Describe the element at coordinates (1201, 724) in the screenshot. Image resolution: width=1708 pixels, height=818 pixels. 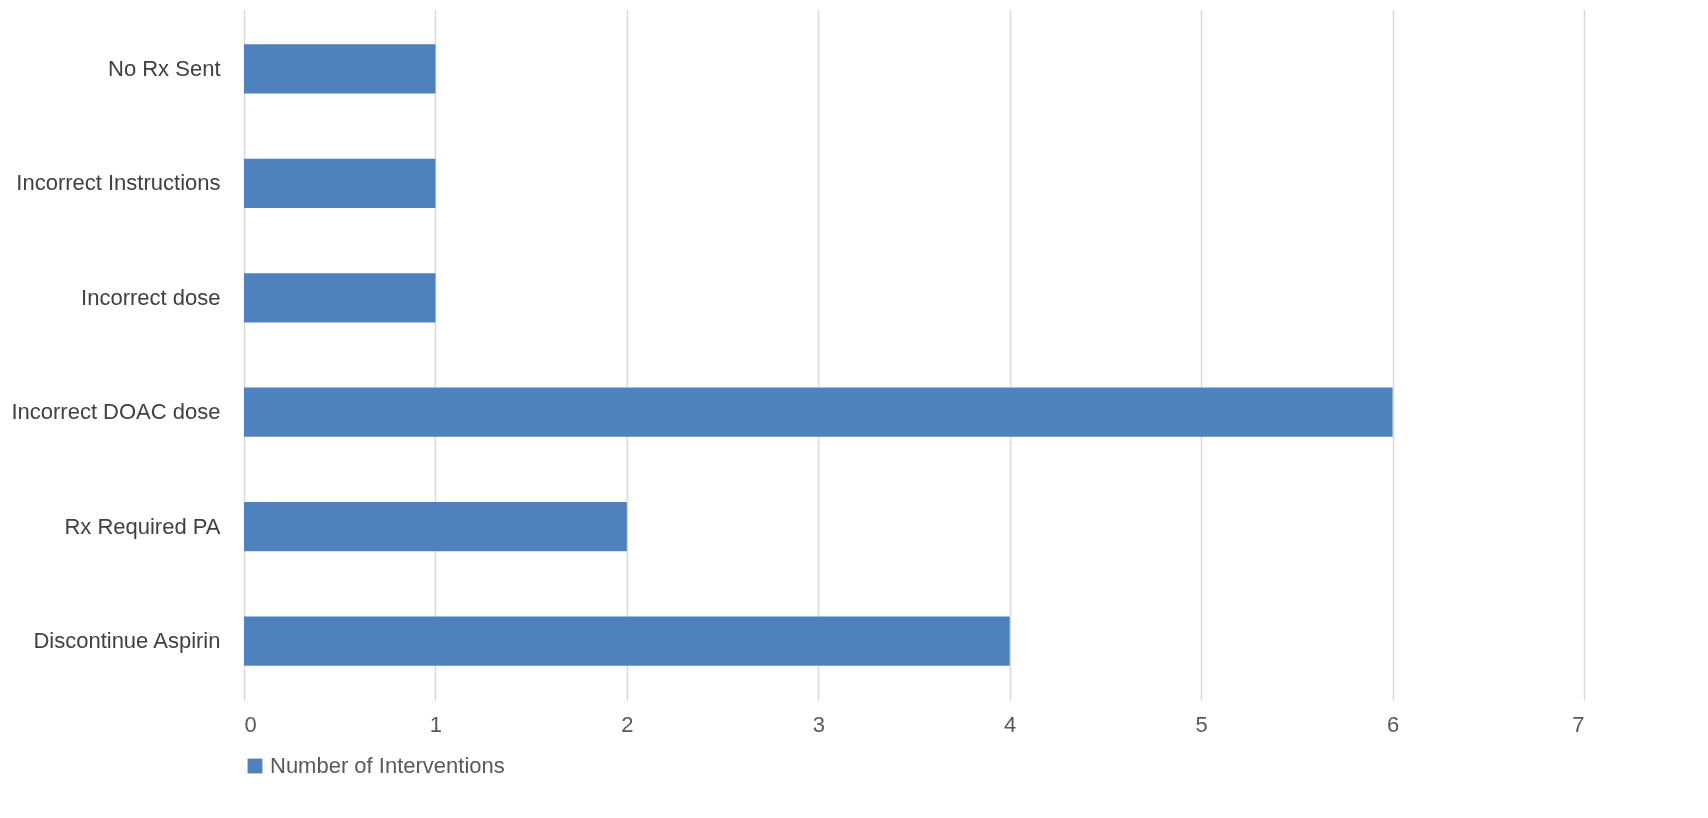
I see `x-tick-label: 5` at that location.